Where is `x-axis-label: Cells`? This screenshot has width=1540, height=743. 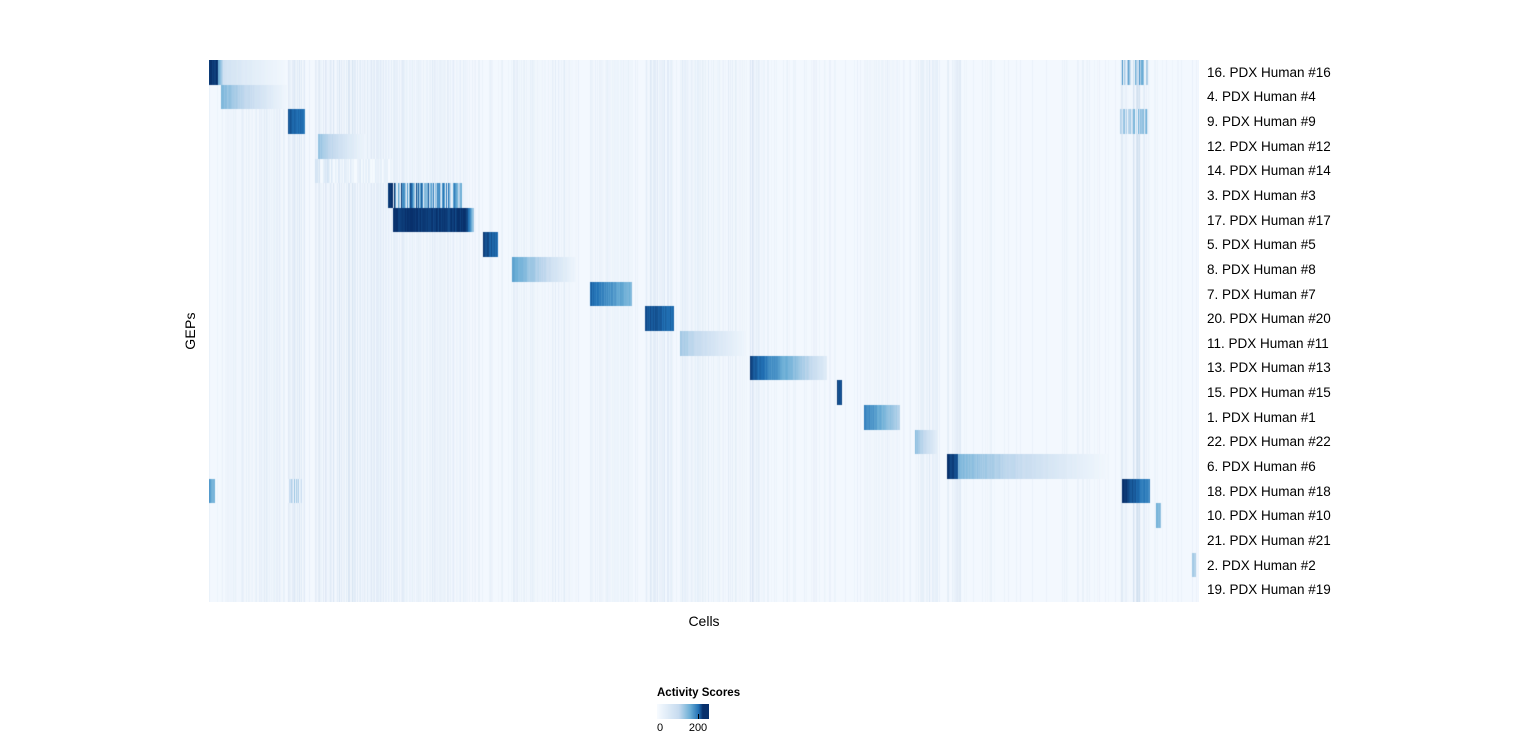 x-axis-label: Cells is located at coordinates (704, 621).